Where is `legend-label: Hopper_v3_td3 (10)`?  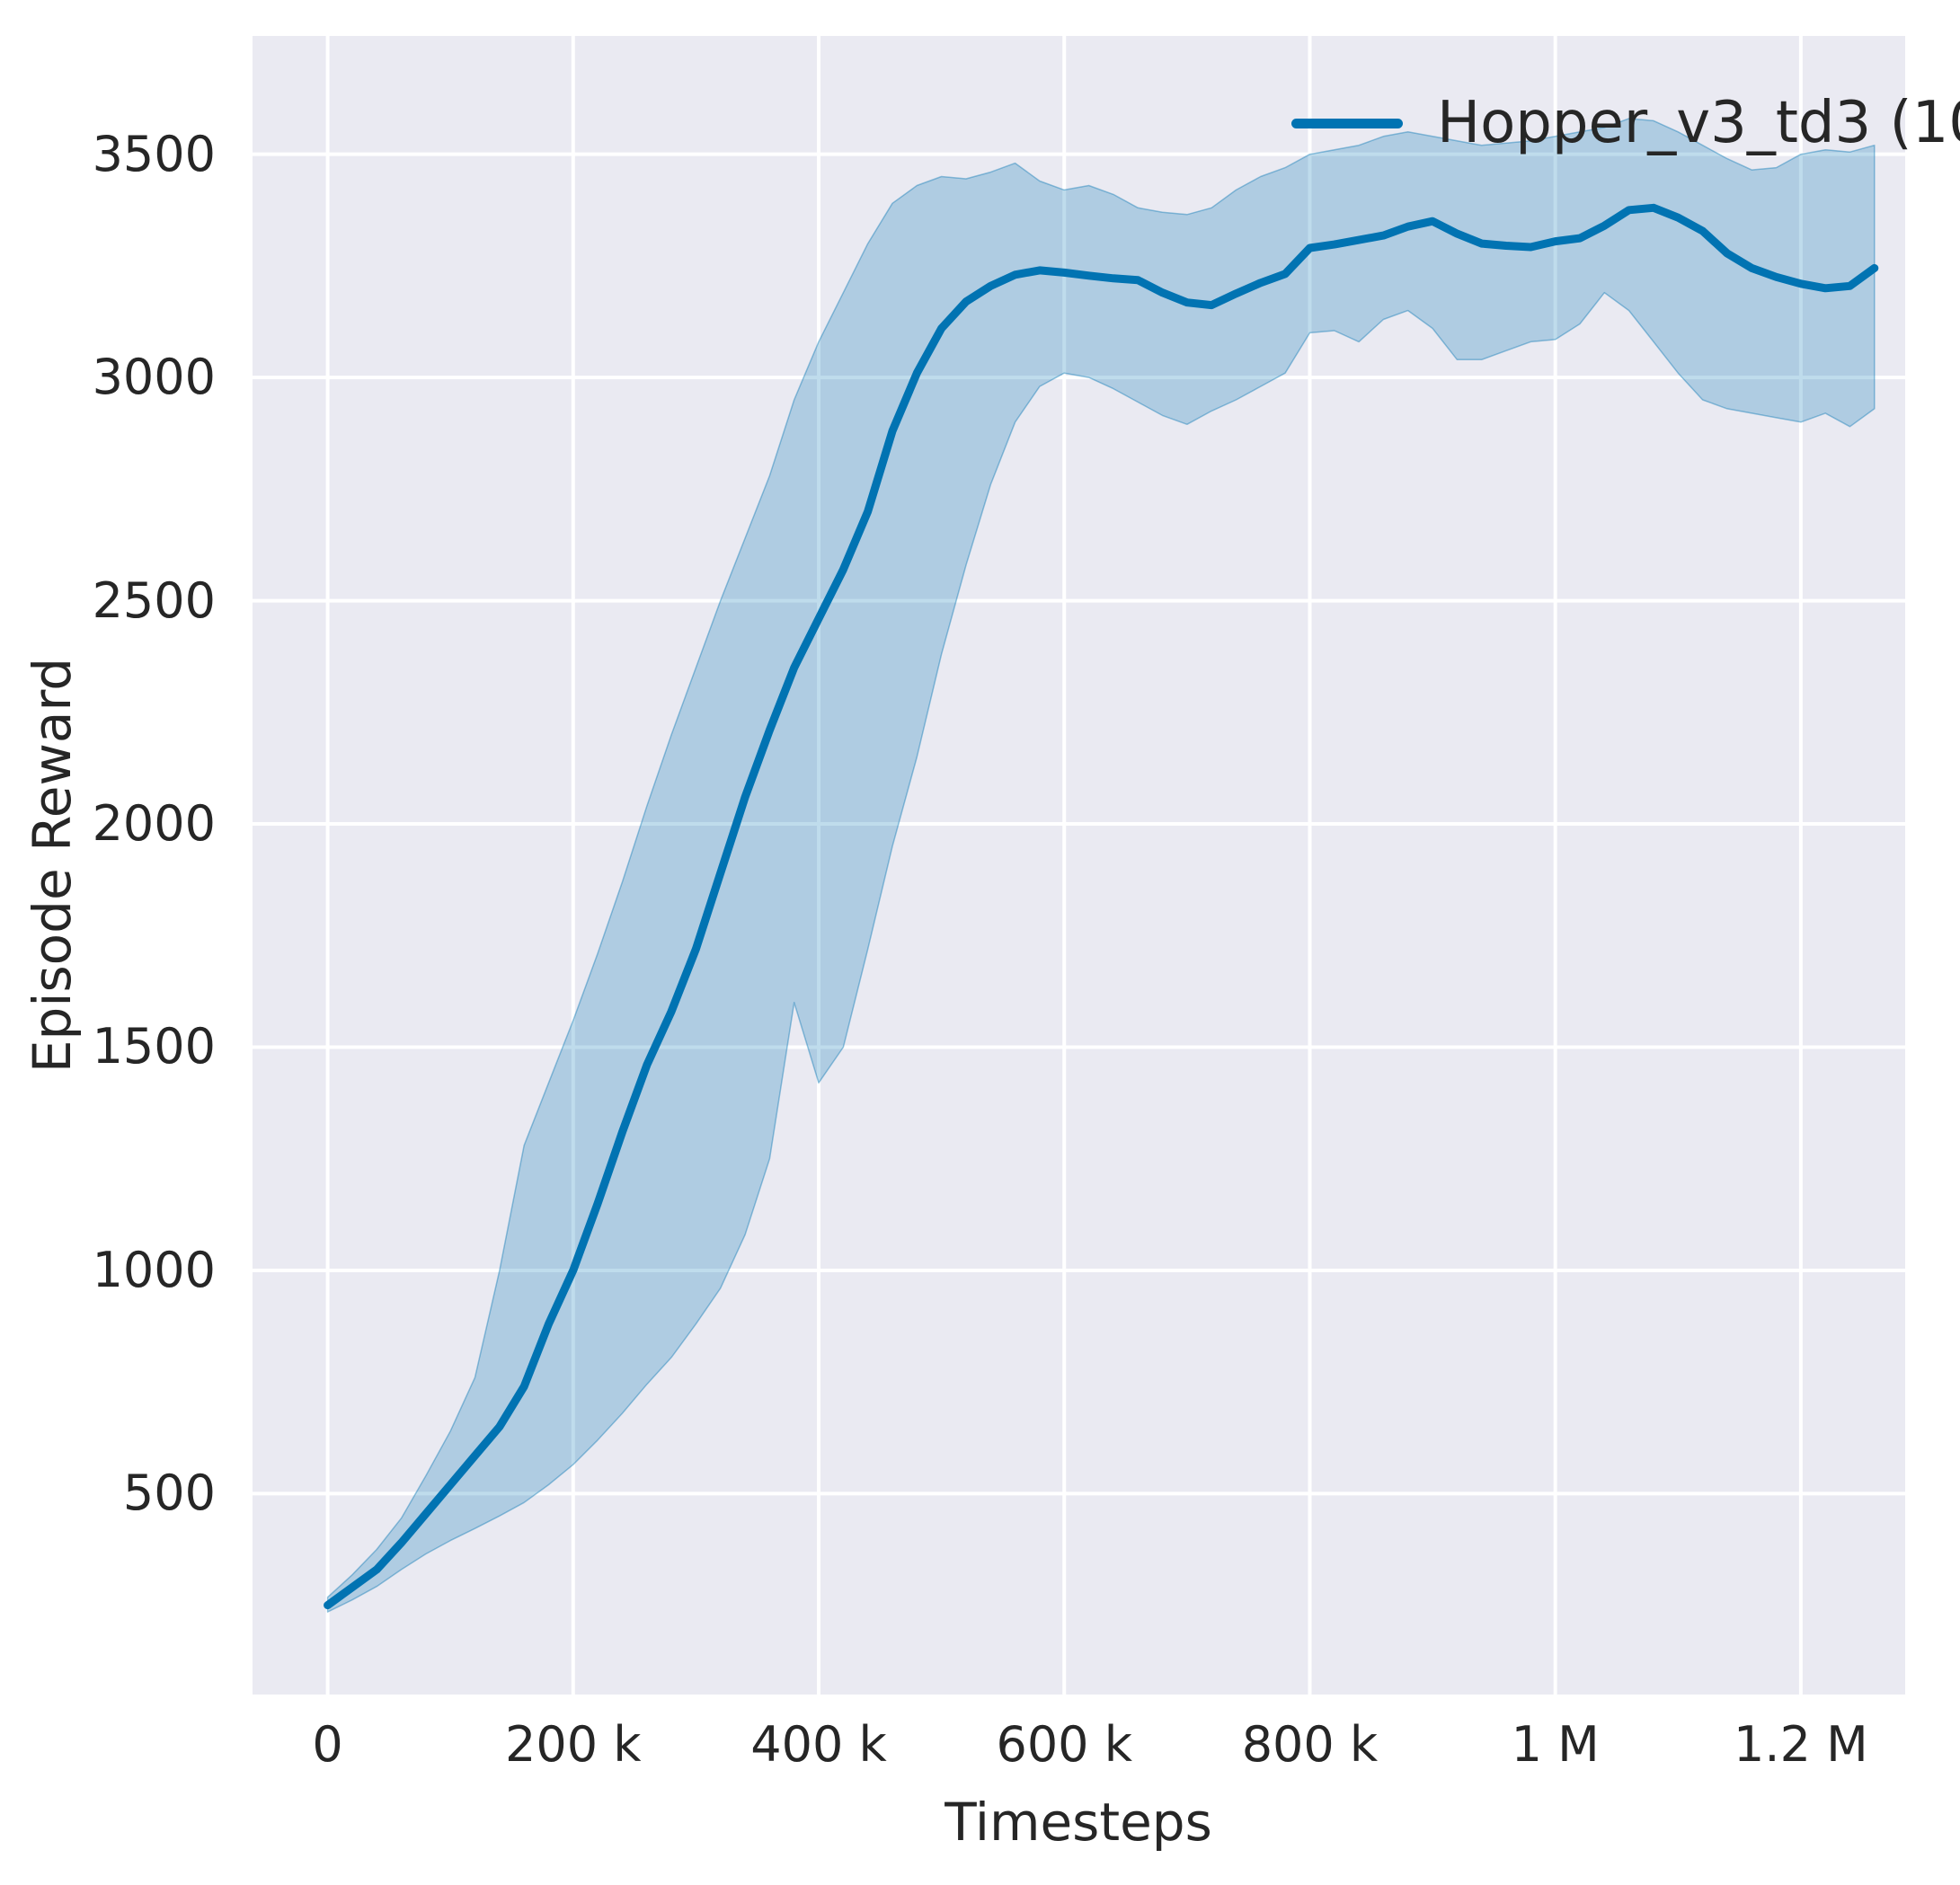 legend-label: Hopper_v3_td3 (10) is located at coordinates (1699, 123).